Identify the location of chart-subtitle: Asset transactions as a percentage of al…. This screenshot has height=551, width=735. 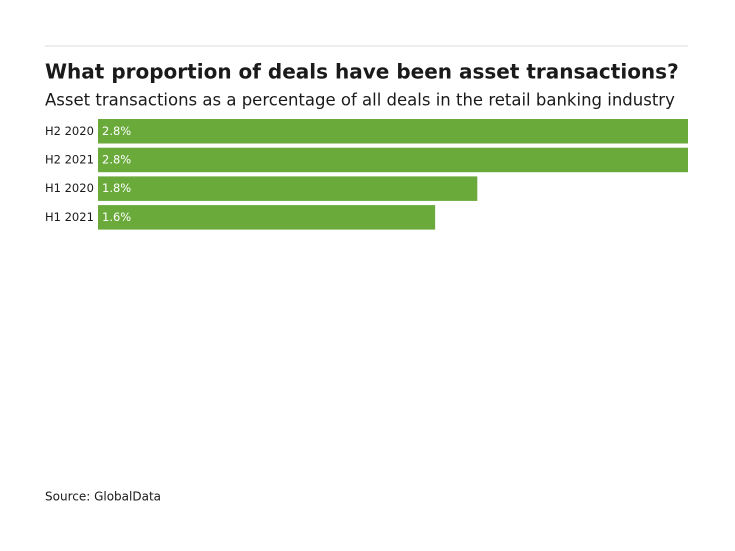
(360, 100).